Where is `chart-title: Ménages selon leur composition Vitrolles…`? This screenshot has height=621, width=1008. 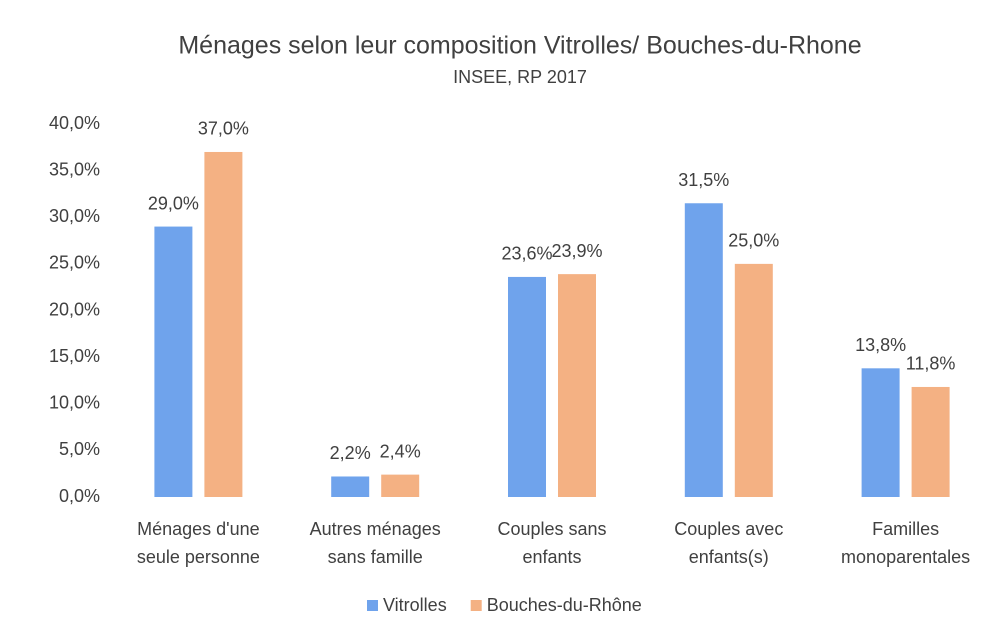
chart-title: Ménages selon leur composition Vitrolles… is located at coordinates (519, 46).